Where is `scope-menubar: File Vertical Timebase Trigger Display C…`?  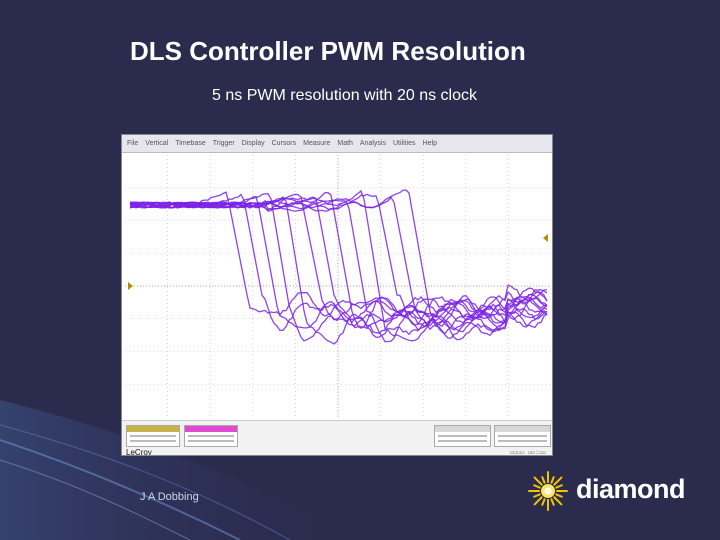 scope-menubar: File Vertical Timebase Trigger Display C… is located at coordinates (337, 144).